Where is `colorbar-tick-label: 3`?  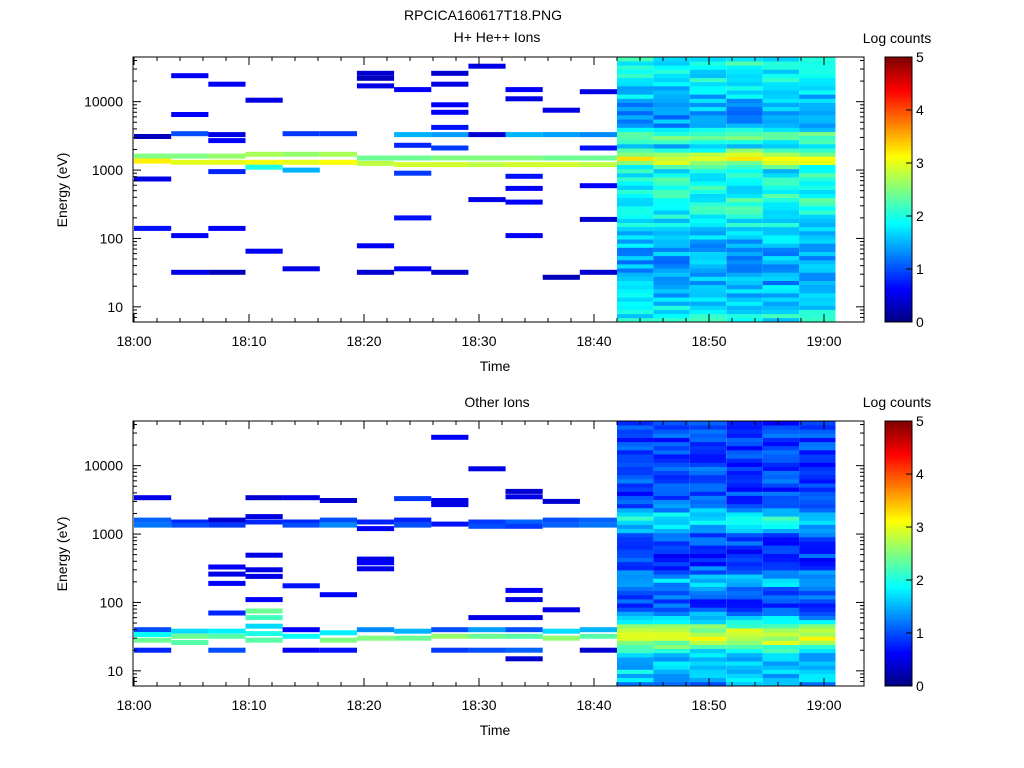
colorbar-tick-label: 3 is located at coordinates (920, 163).